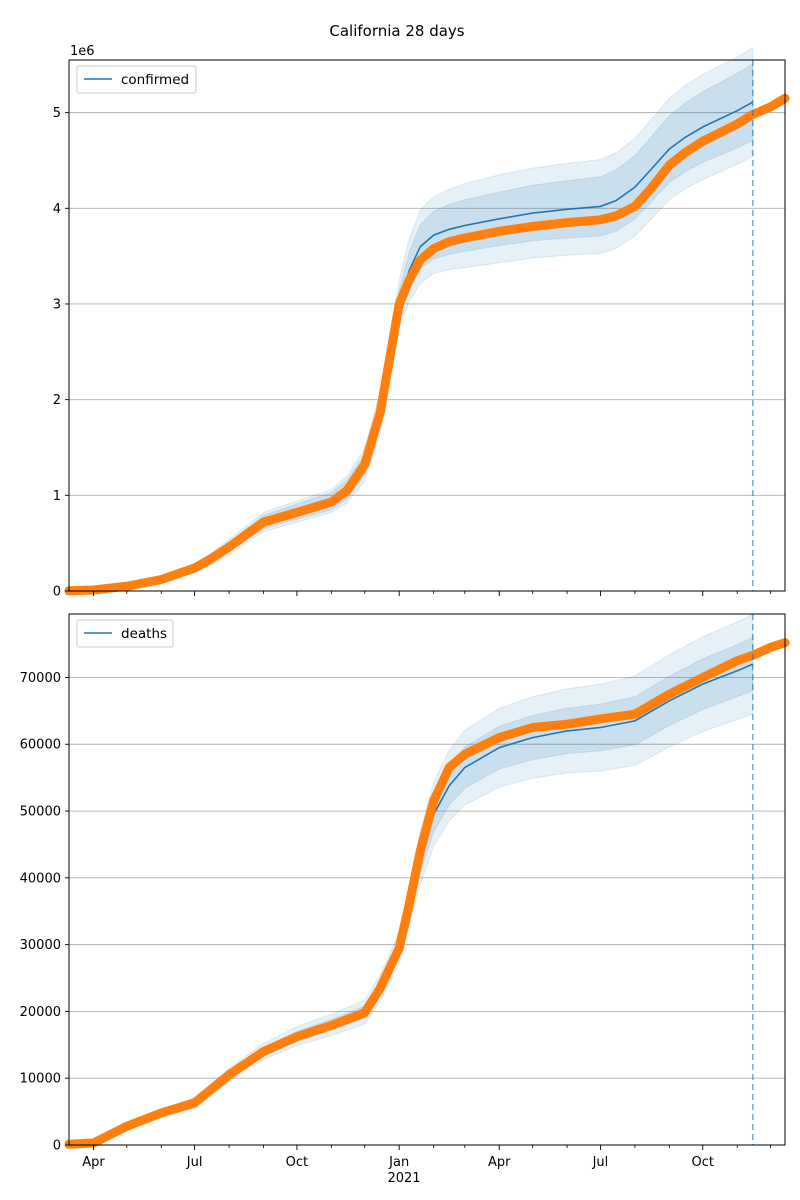  What do you see at coordinates (57, 592) in the screenshot?
I see `confirmed-ytick-label: 0` at bounding box center [57, 592].